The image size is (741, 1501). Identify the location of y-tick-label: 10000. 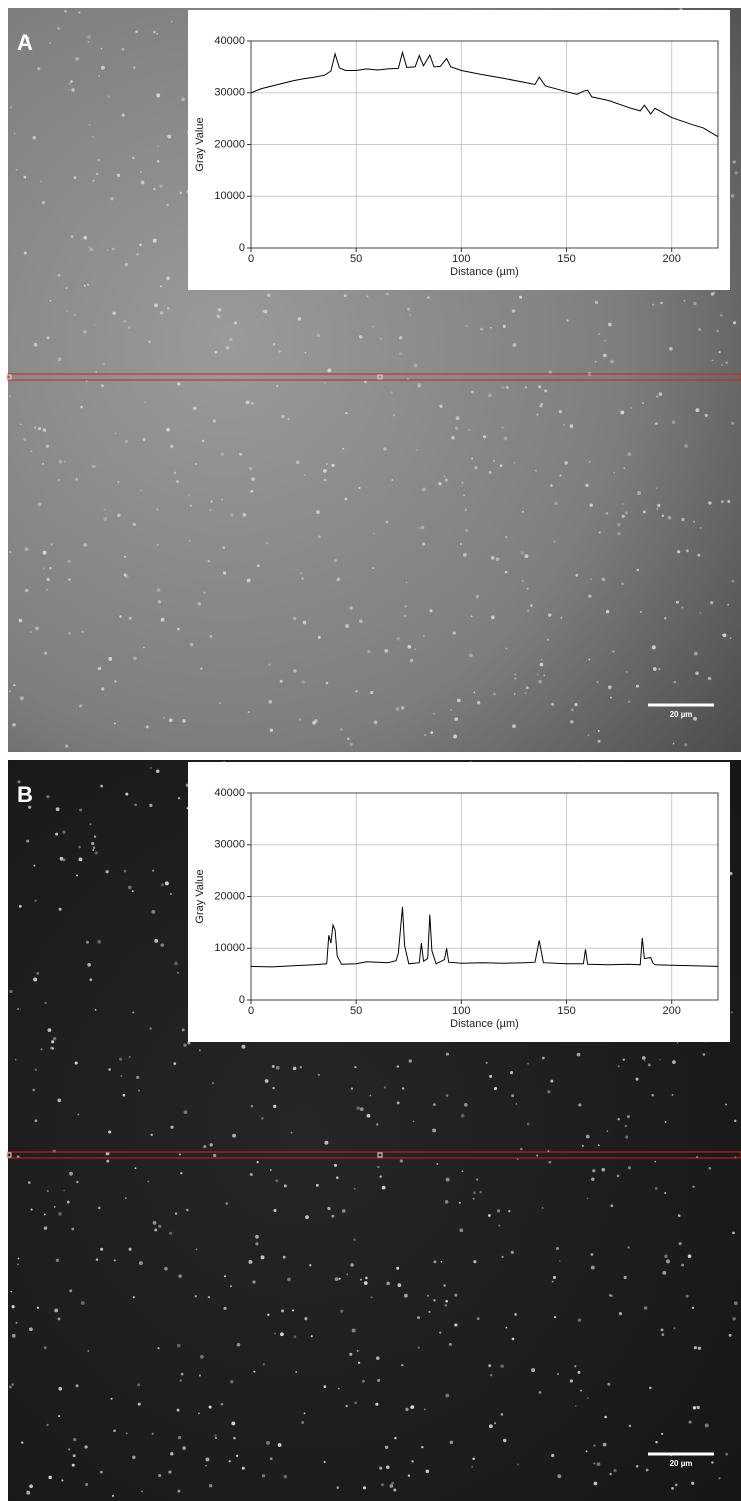
(229, 948).